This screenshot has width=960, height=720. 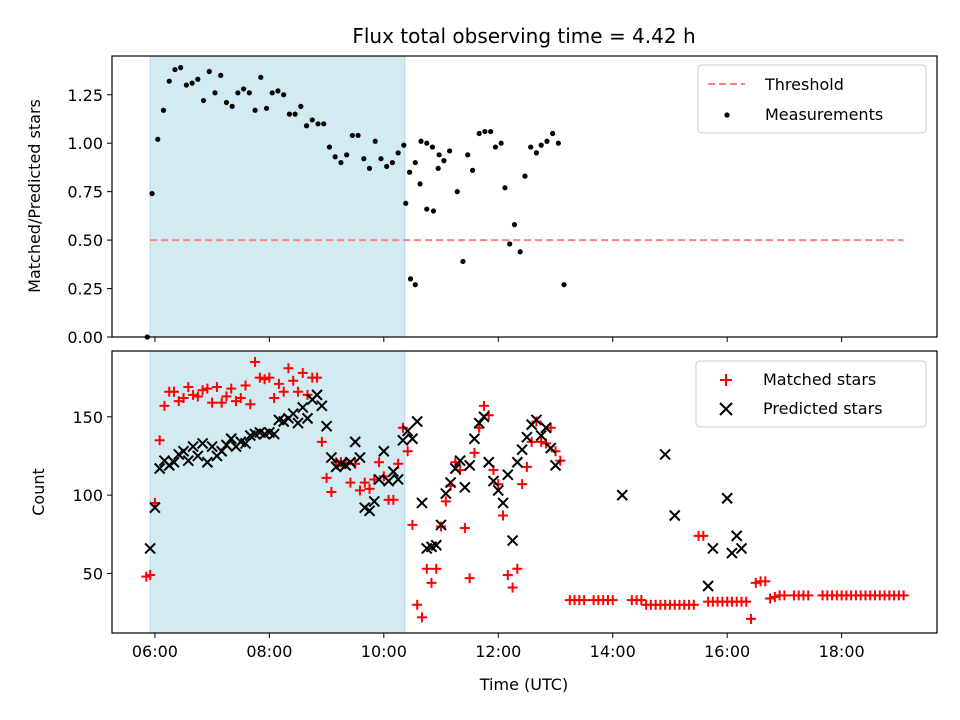 What do you see at coordinates (498, 647) in the screenshot?
I see `x-ticks: 06:00 08:00 10:00 12:00 14:00 16:00 18:00` at bounding box center [498, 647].